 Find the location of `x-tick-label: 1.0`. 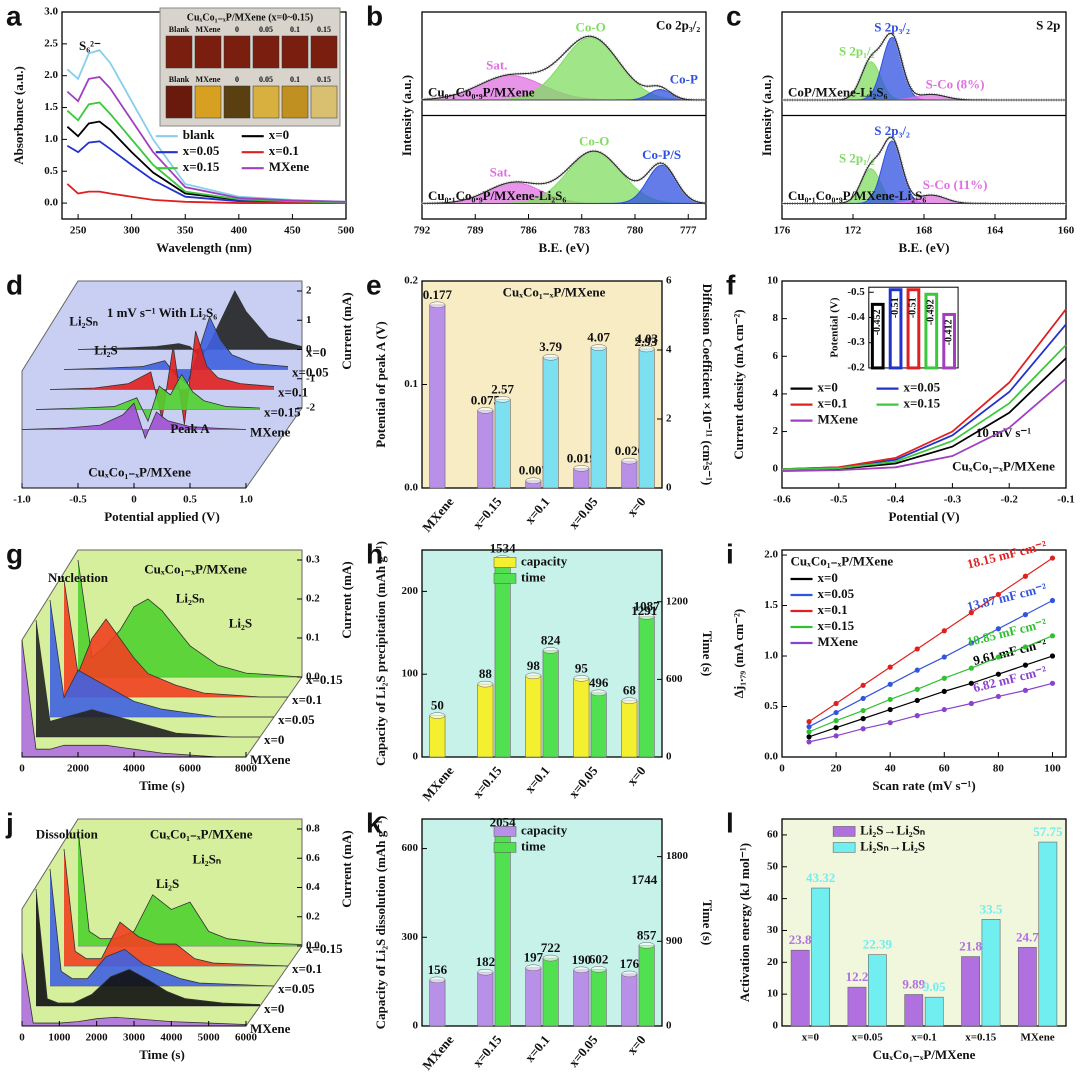

x-tick-label: 1.0 is located at coordinates (246, 500).